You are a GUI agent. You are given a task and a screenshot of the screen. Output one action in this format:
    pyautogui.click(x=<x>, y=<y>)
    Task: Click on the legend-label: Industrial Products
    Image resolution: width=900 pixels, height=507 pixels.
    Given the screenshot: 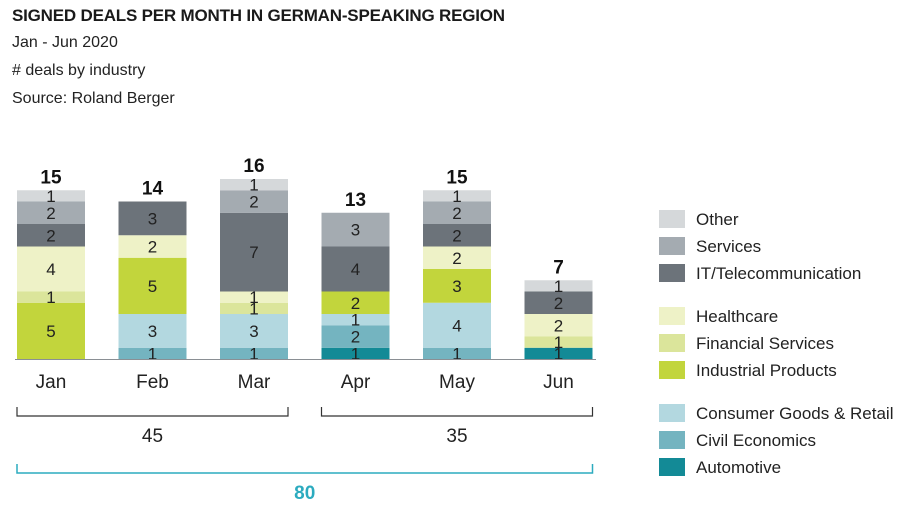 What is the action you would take?
    pyautogui.click(x=766, y=370)
    